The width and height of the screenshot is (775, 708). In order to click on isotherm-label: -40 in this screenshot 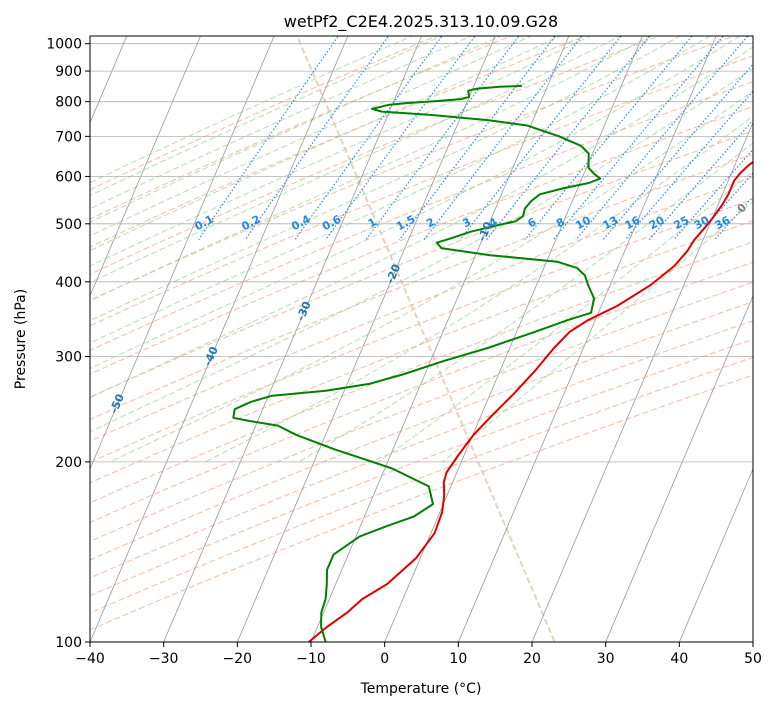, I will do `click(211, 356)`.